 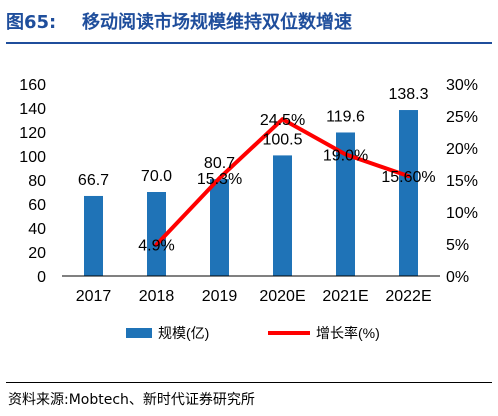 What do you see at coordinates (37, 181) in the screenshot?
I see `left-axis-tick-label: 80` at bounding box center [37, 181].